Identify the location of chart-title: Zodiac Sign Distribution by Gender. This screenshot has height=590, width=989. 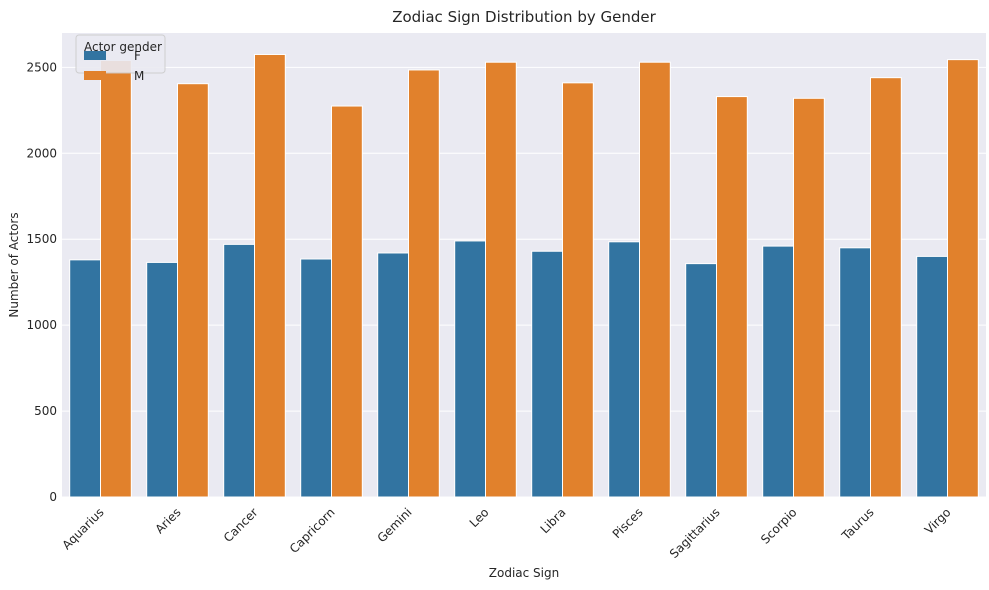
(524, 17).